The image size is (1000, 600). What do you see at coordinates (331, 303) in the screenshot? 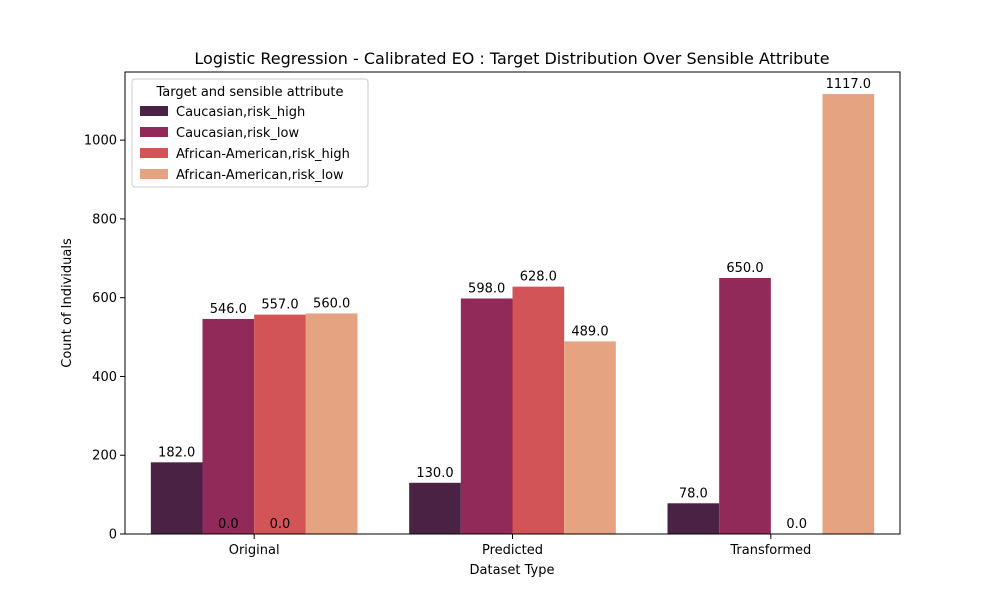
I see `bar-value-label: 560.0` at bounding box center [331, 303].